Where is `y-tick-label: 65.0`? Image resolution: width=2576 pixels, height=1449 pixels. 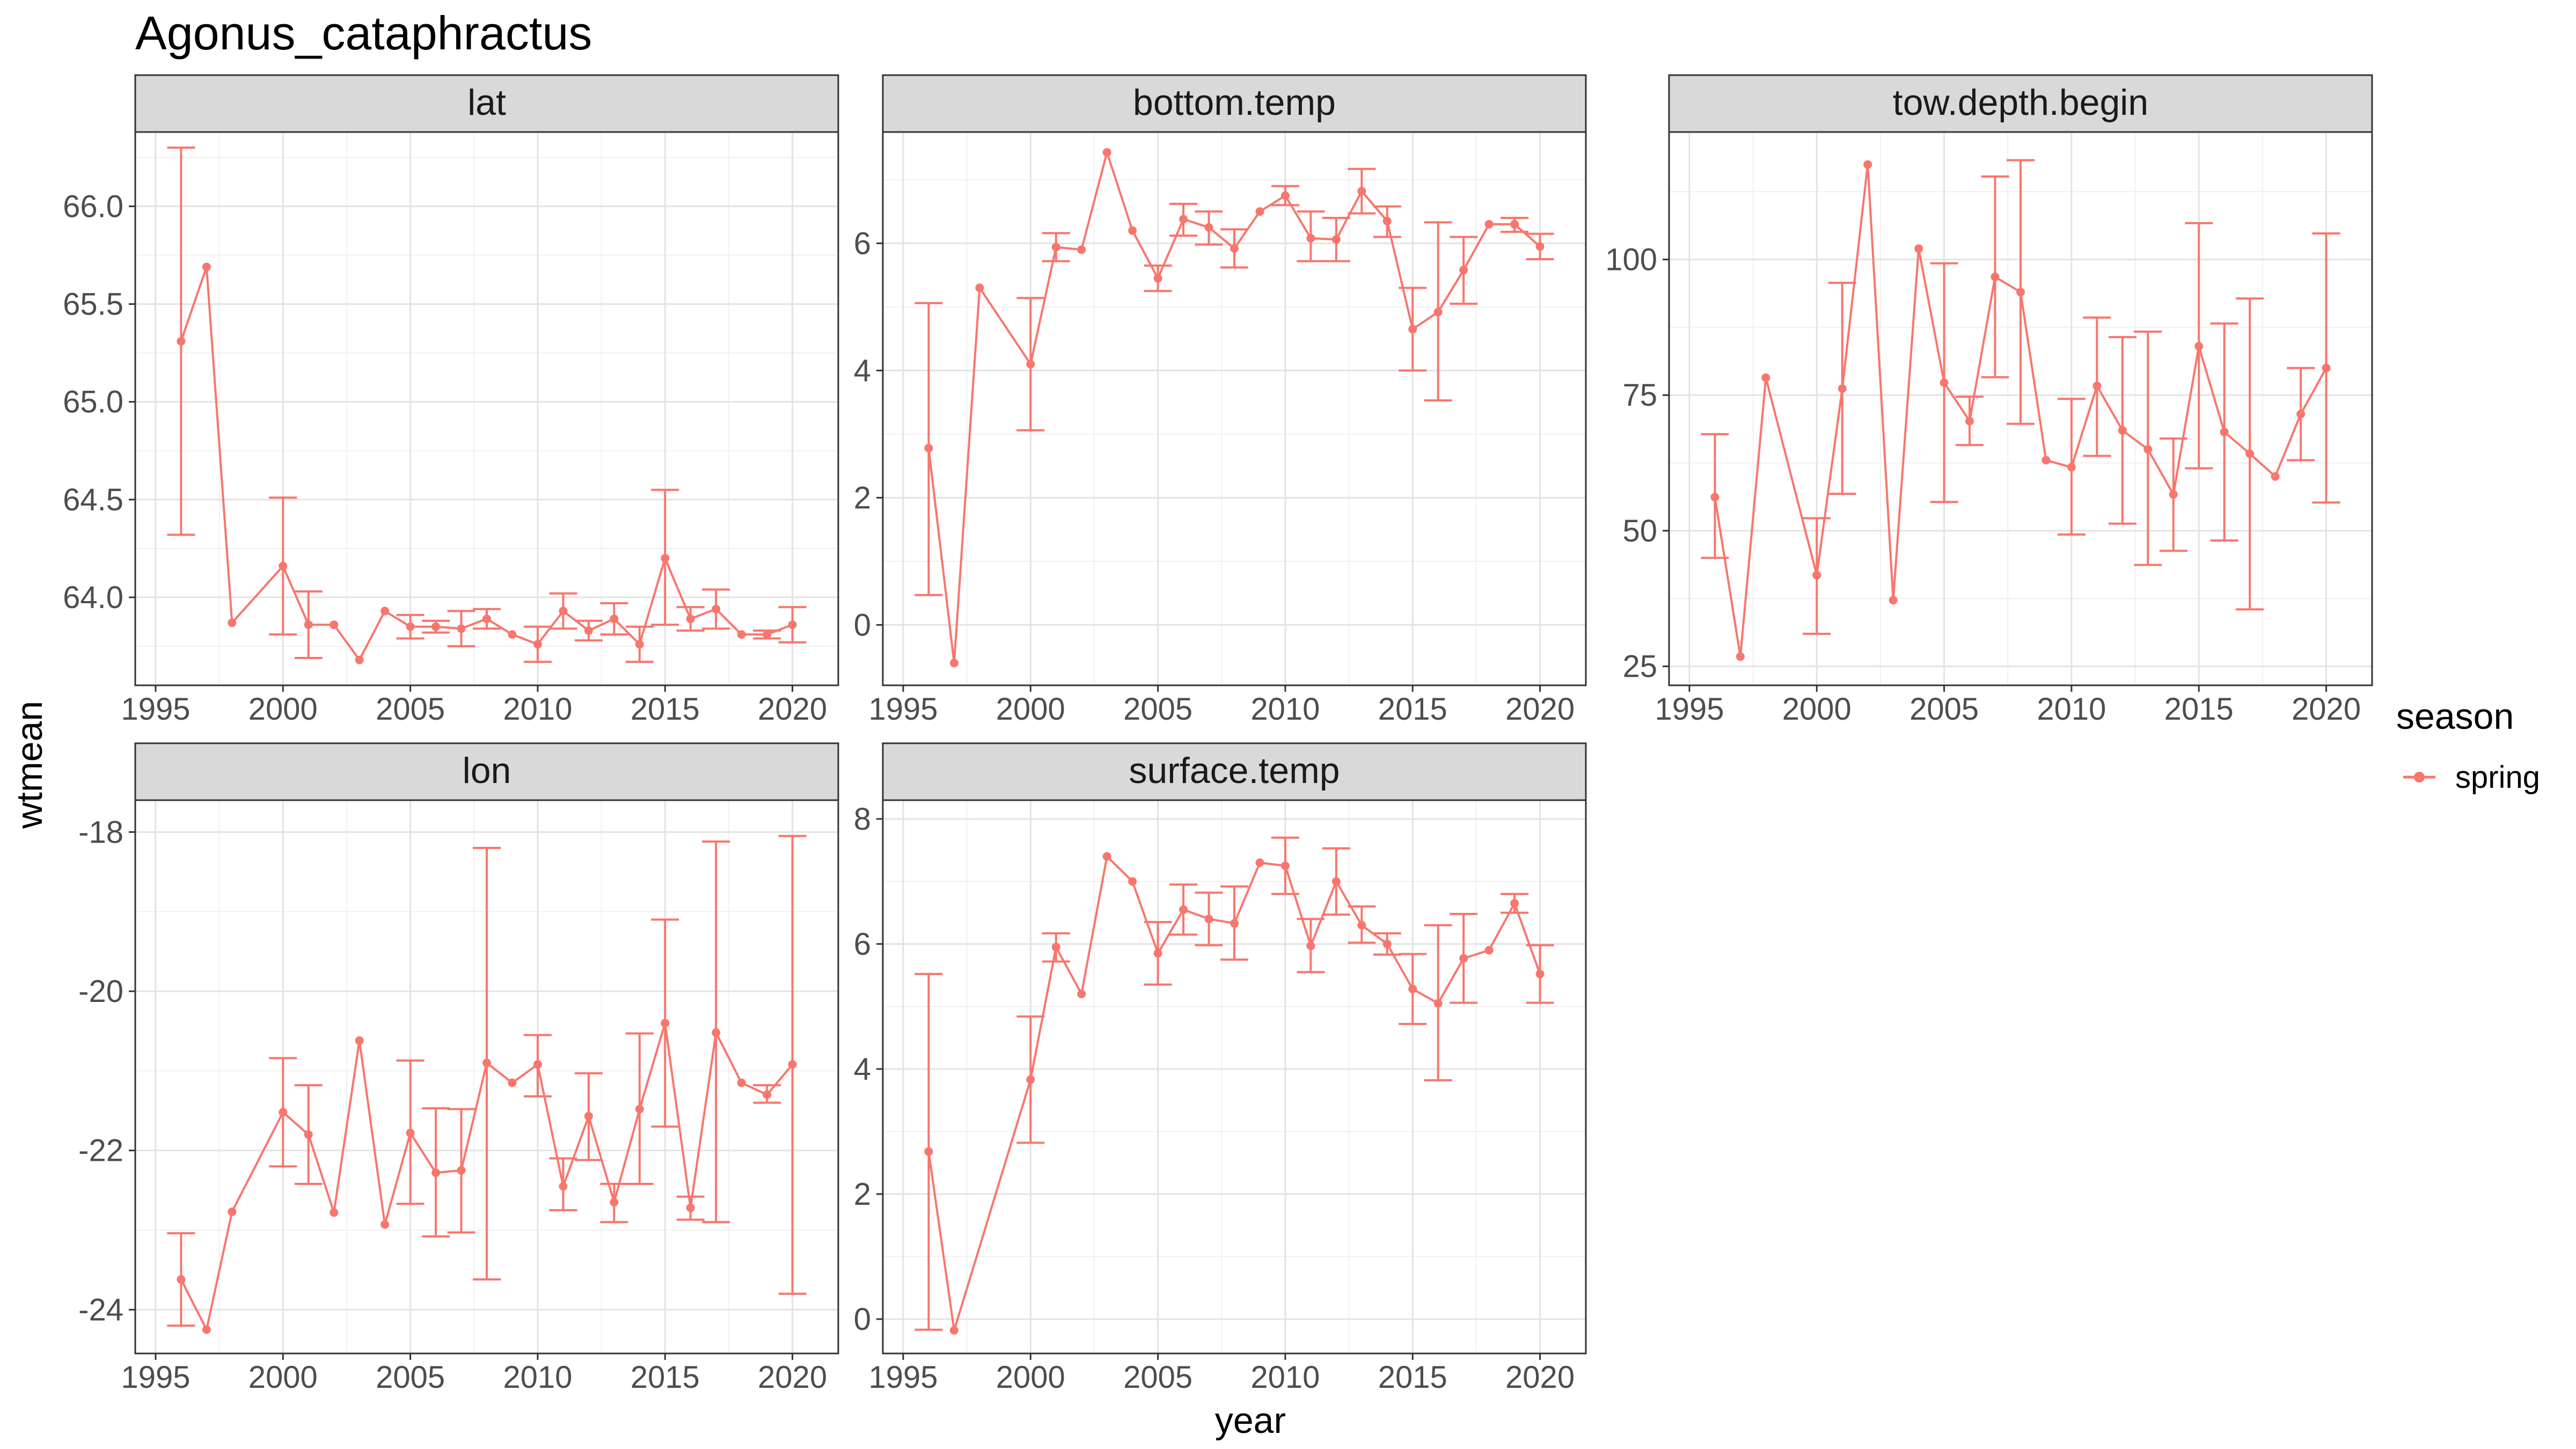
y-tick-label: 65.0 is located at coordinates (93, 402).